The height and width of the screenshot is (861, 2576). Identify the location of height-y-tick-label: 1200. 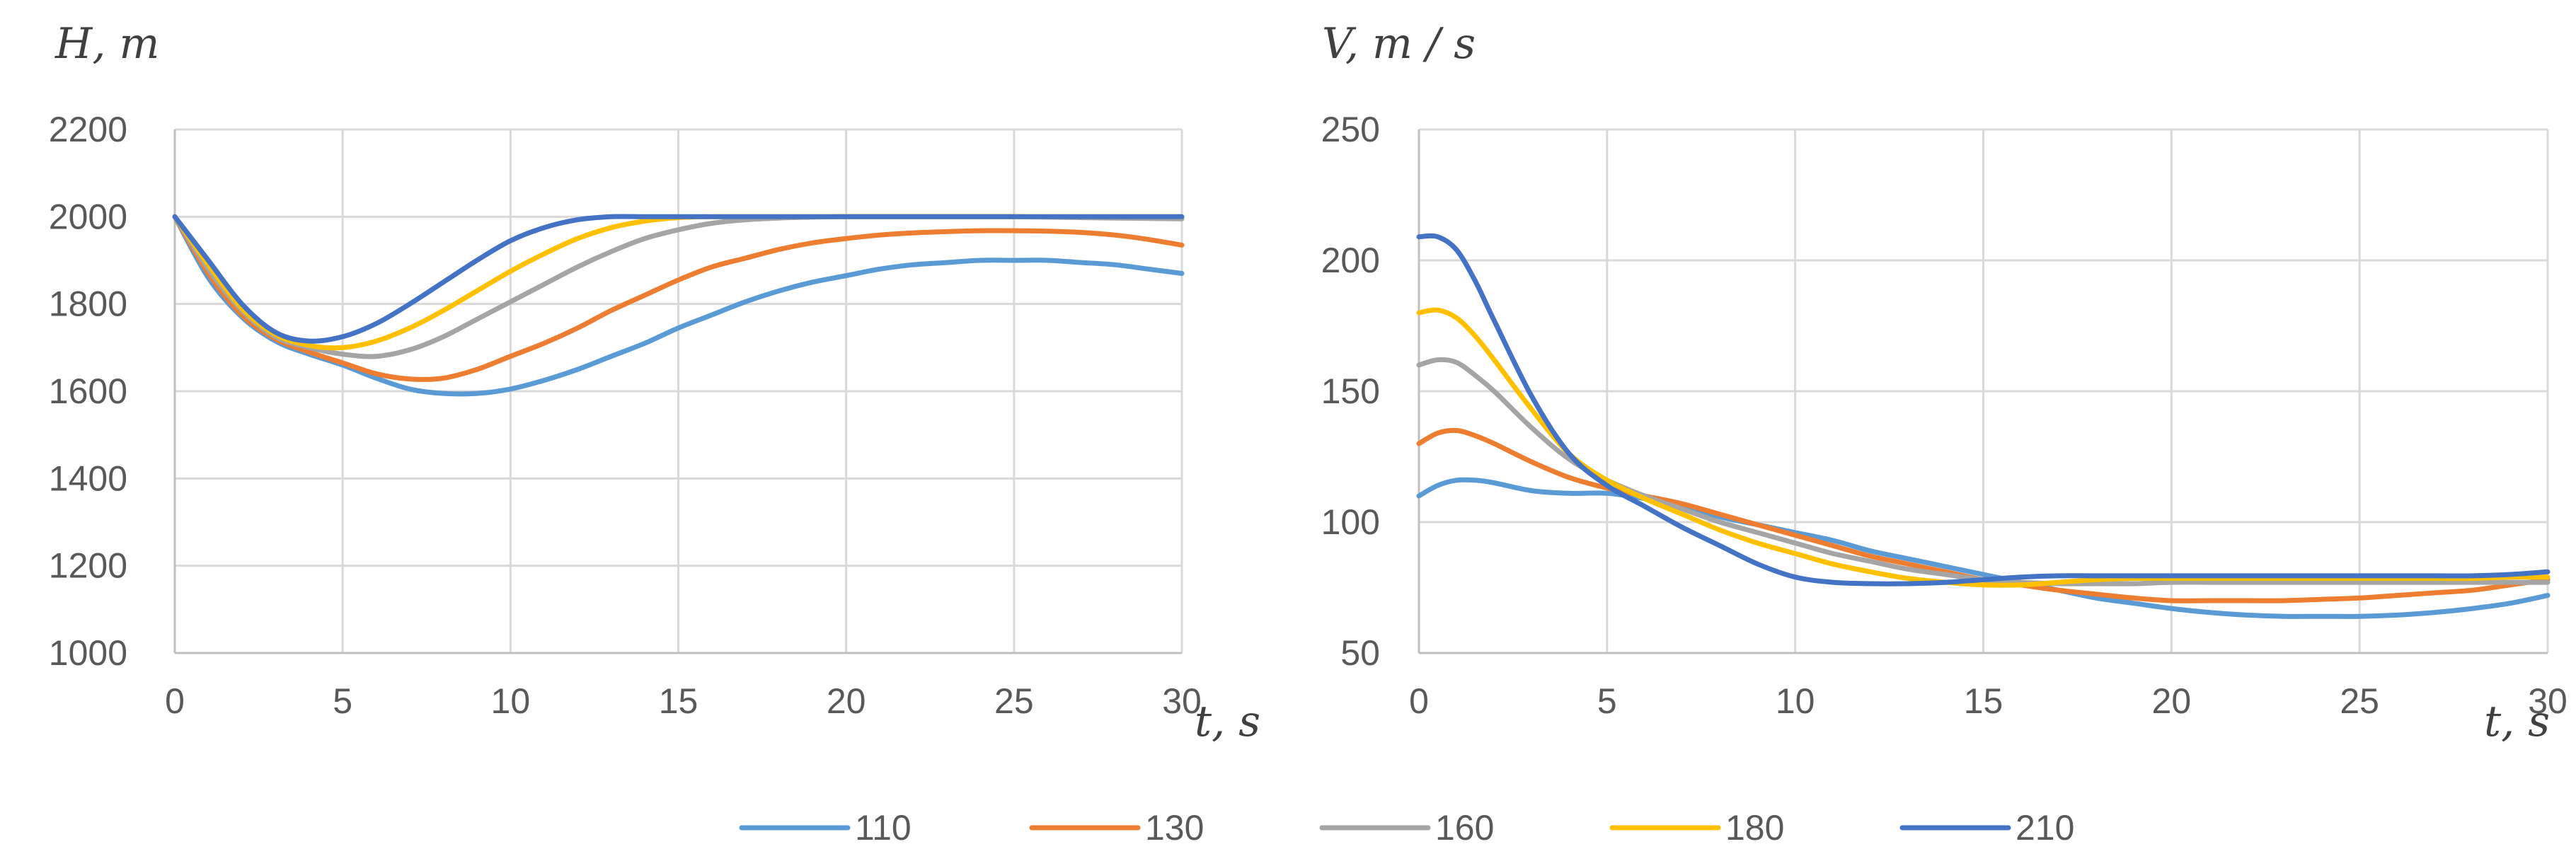
(88, 566).